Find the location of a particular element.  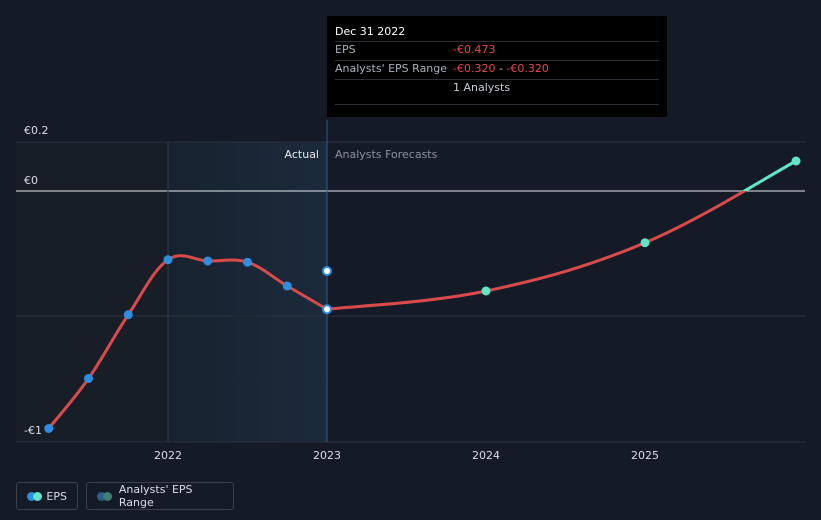

y-tick-label: €0 is located at coordinates (31, 180).